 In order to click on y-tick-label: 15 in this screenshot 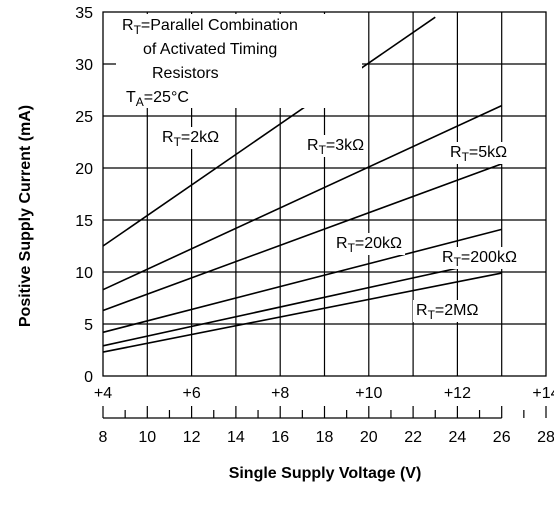, I will do `click(84, 221)`.